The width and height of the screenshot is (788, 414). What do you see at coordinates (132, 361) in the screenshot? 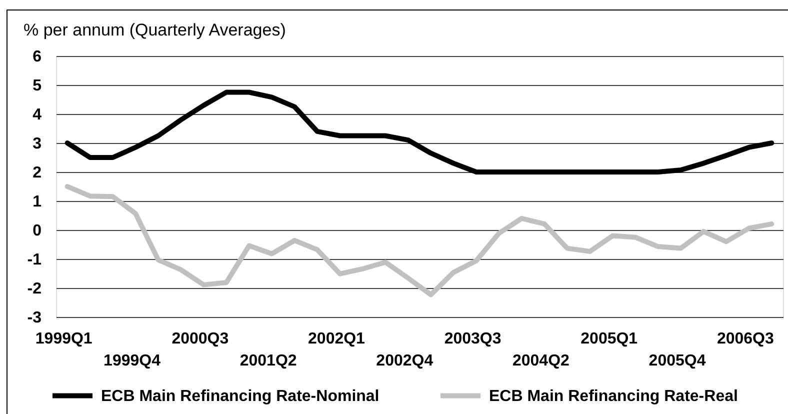
I see `x-tick-label: 1999Q4` at bounding box center [132, 361].